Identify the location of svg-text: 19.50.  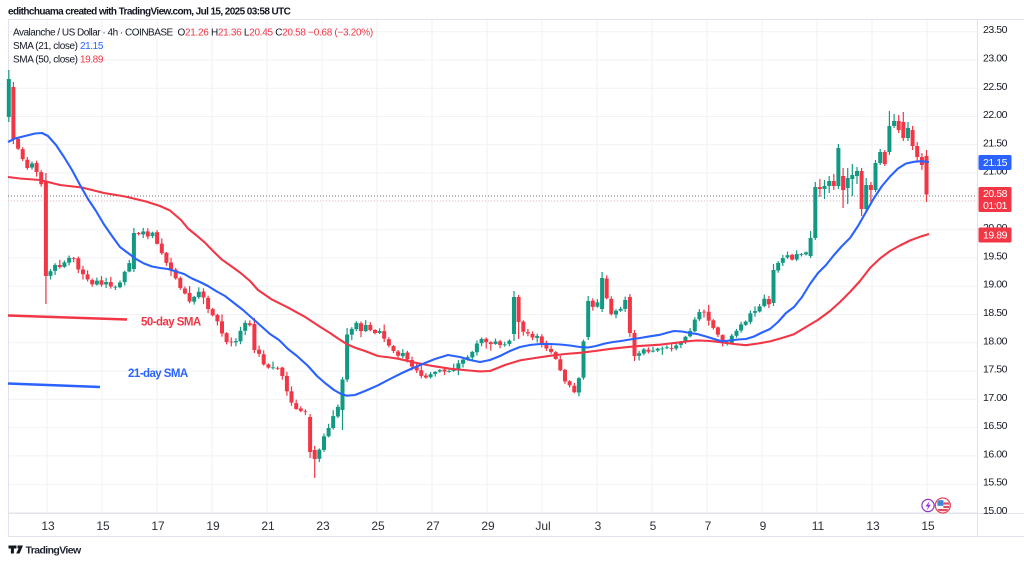
(995, 256).